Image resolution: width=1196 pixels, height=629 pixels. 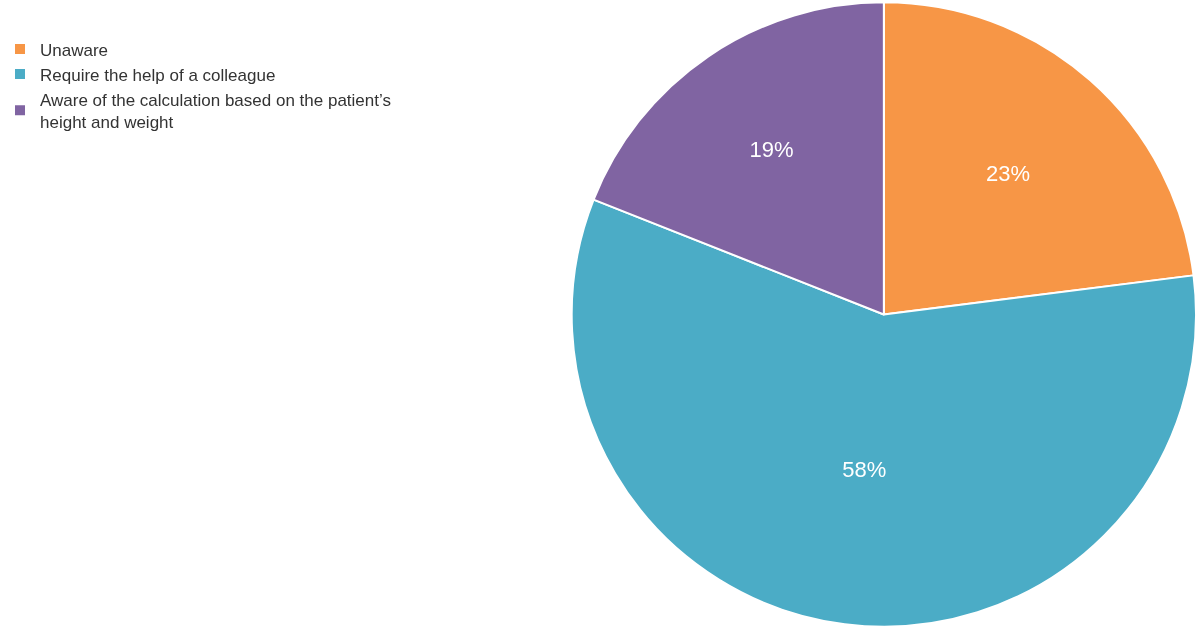 What do you see at coordinates (74, 50) in the screenshot?
I see `legend-label: Unaware` at bounding box center [74, 50].